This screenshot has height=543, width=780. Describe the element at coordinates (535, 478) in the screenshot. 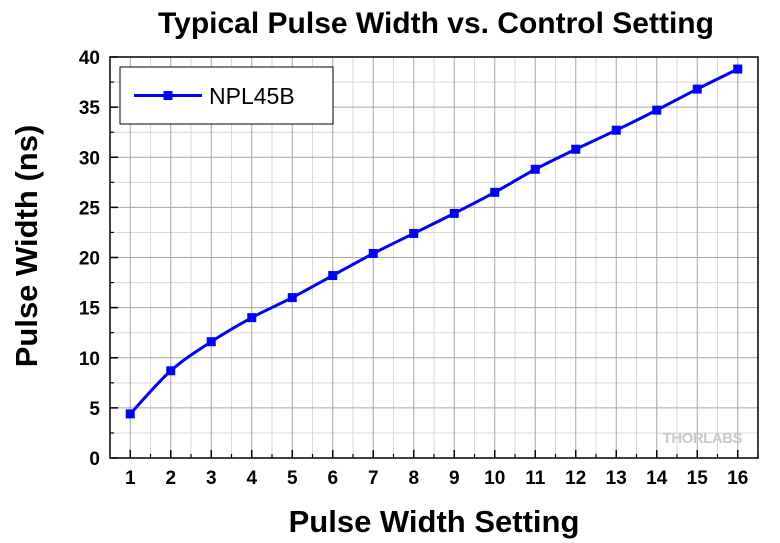

I see `x-tick-label: 11` at that location.